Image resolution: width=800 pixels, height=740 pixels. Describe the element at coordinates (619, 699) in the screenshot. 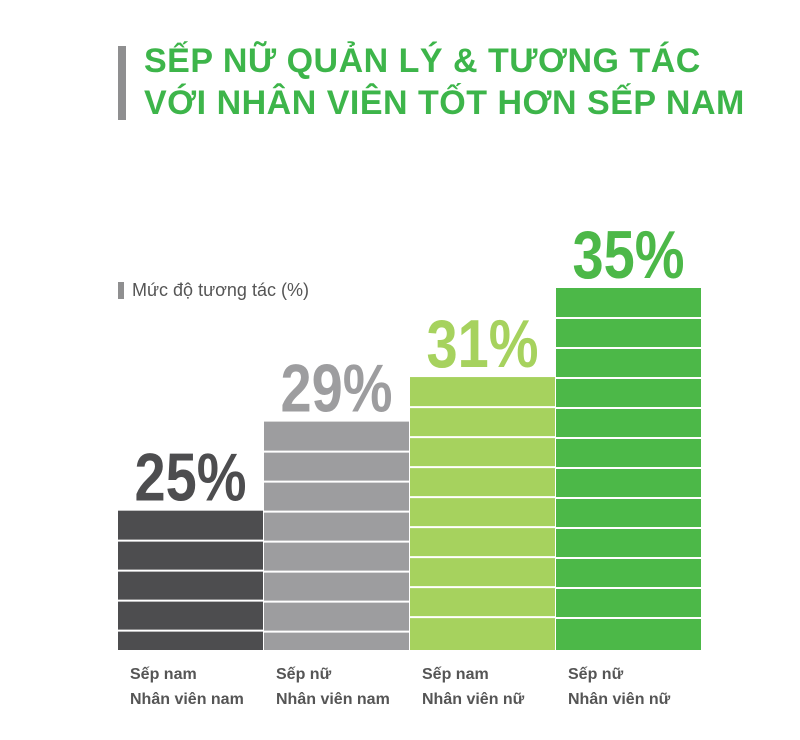

I see `category-label-4-line-2: Nhân viên nữ` at that location.